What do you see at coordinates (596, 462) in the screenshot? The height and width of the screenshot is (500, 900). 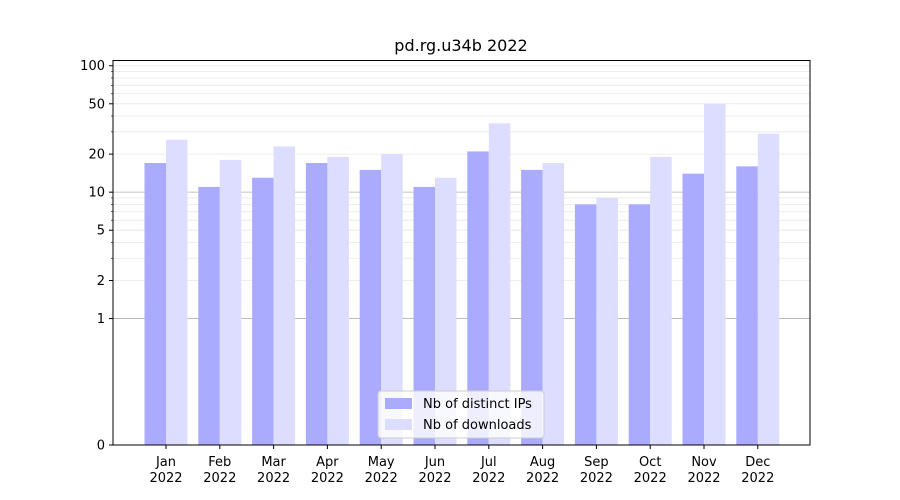 I see `x-tick-label-month: Sep` at bounding box center [596, 462].